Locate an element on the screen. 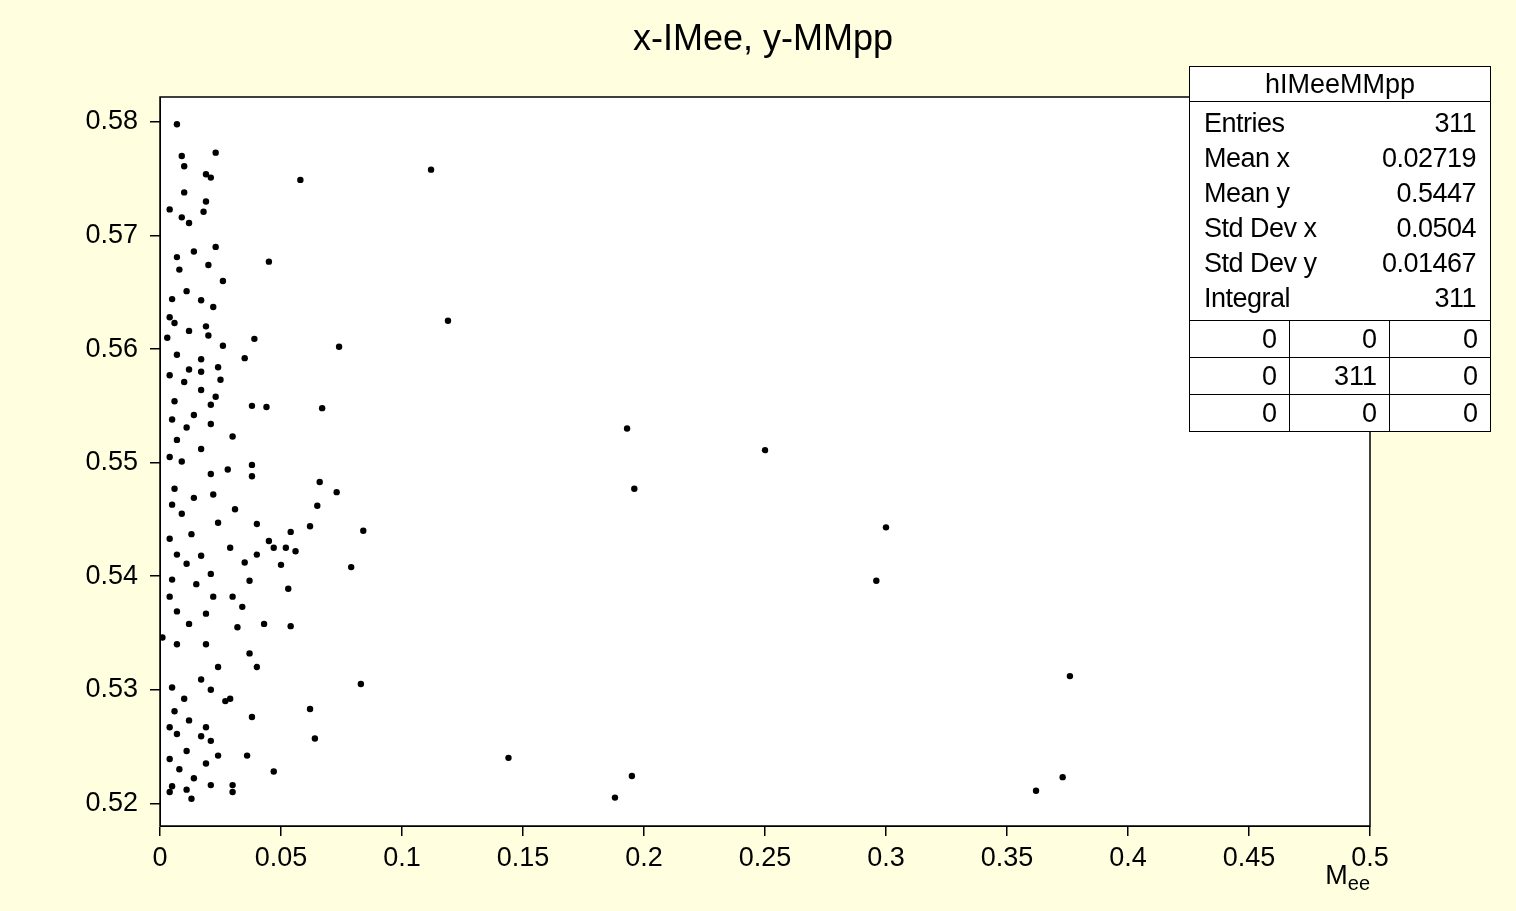  y-tick-label: 0.52 is located at coordinates (111, 801).